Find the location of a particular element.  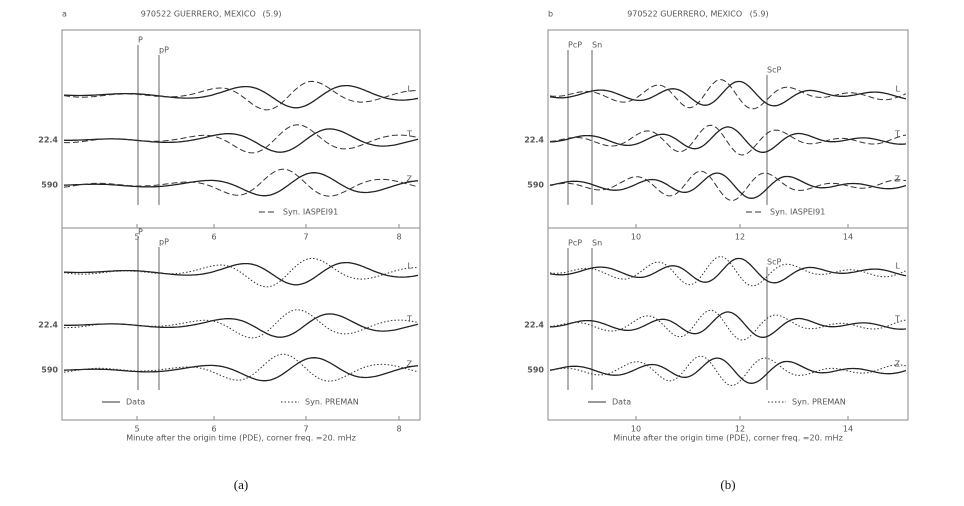

panel-letter: b is located at coordinates (550, 14).